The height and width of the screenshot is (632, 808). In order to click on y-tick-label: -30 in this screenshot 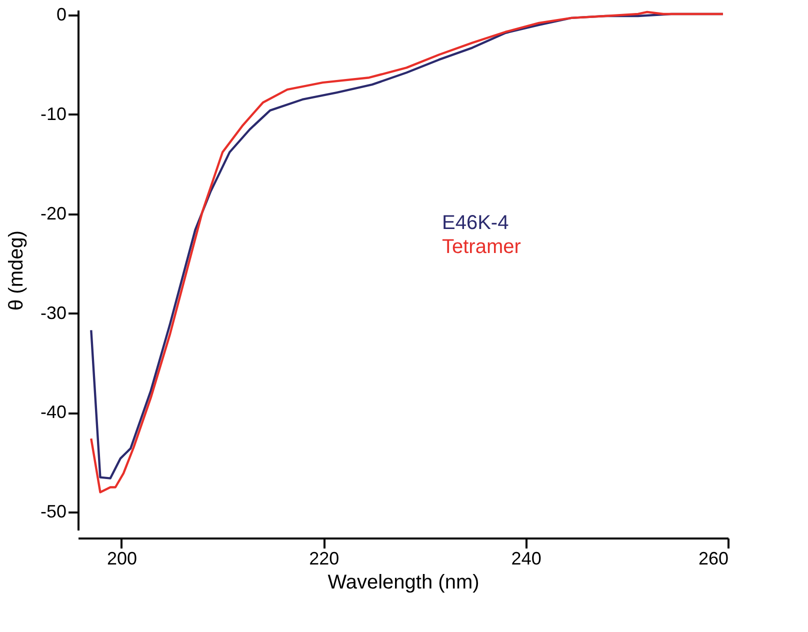, I will do `click(53, 312)`.